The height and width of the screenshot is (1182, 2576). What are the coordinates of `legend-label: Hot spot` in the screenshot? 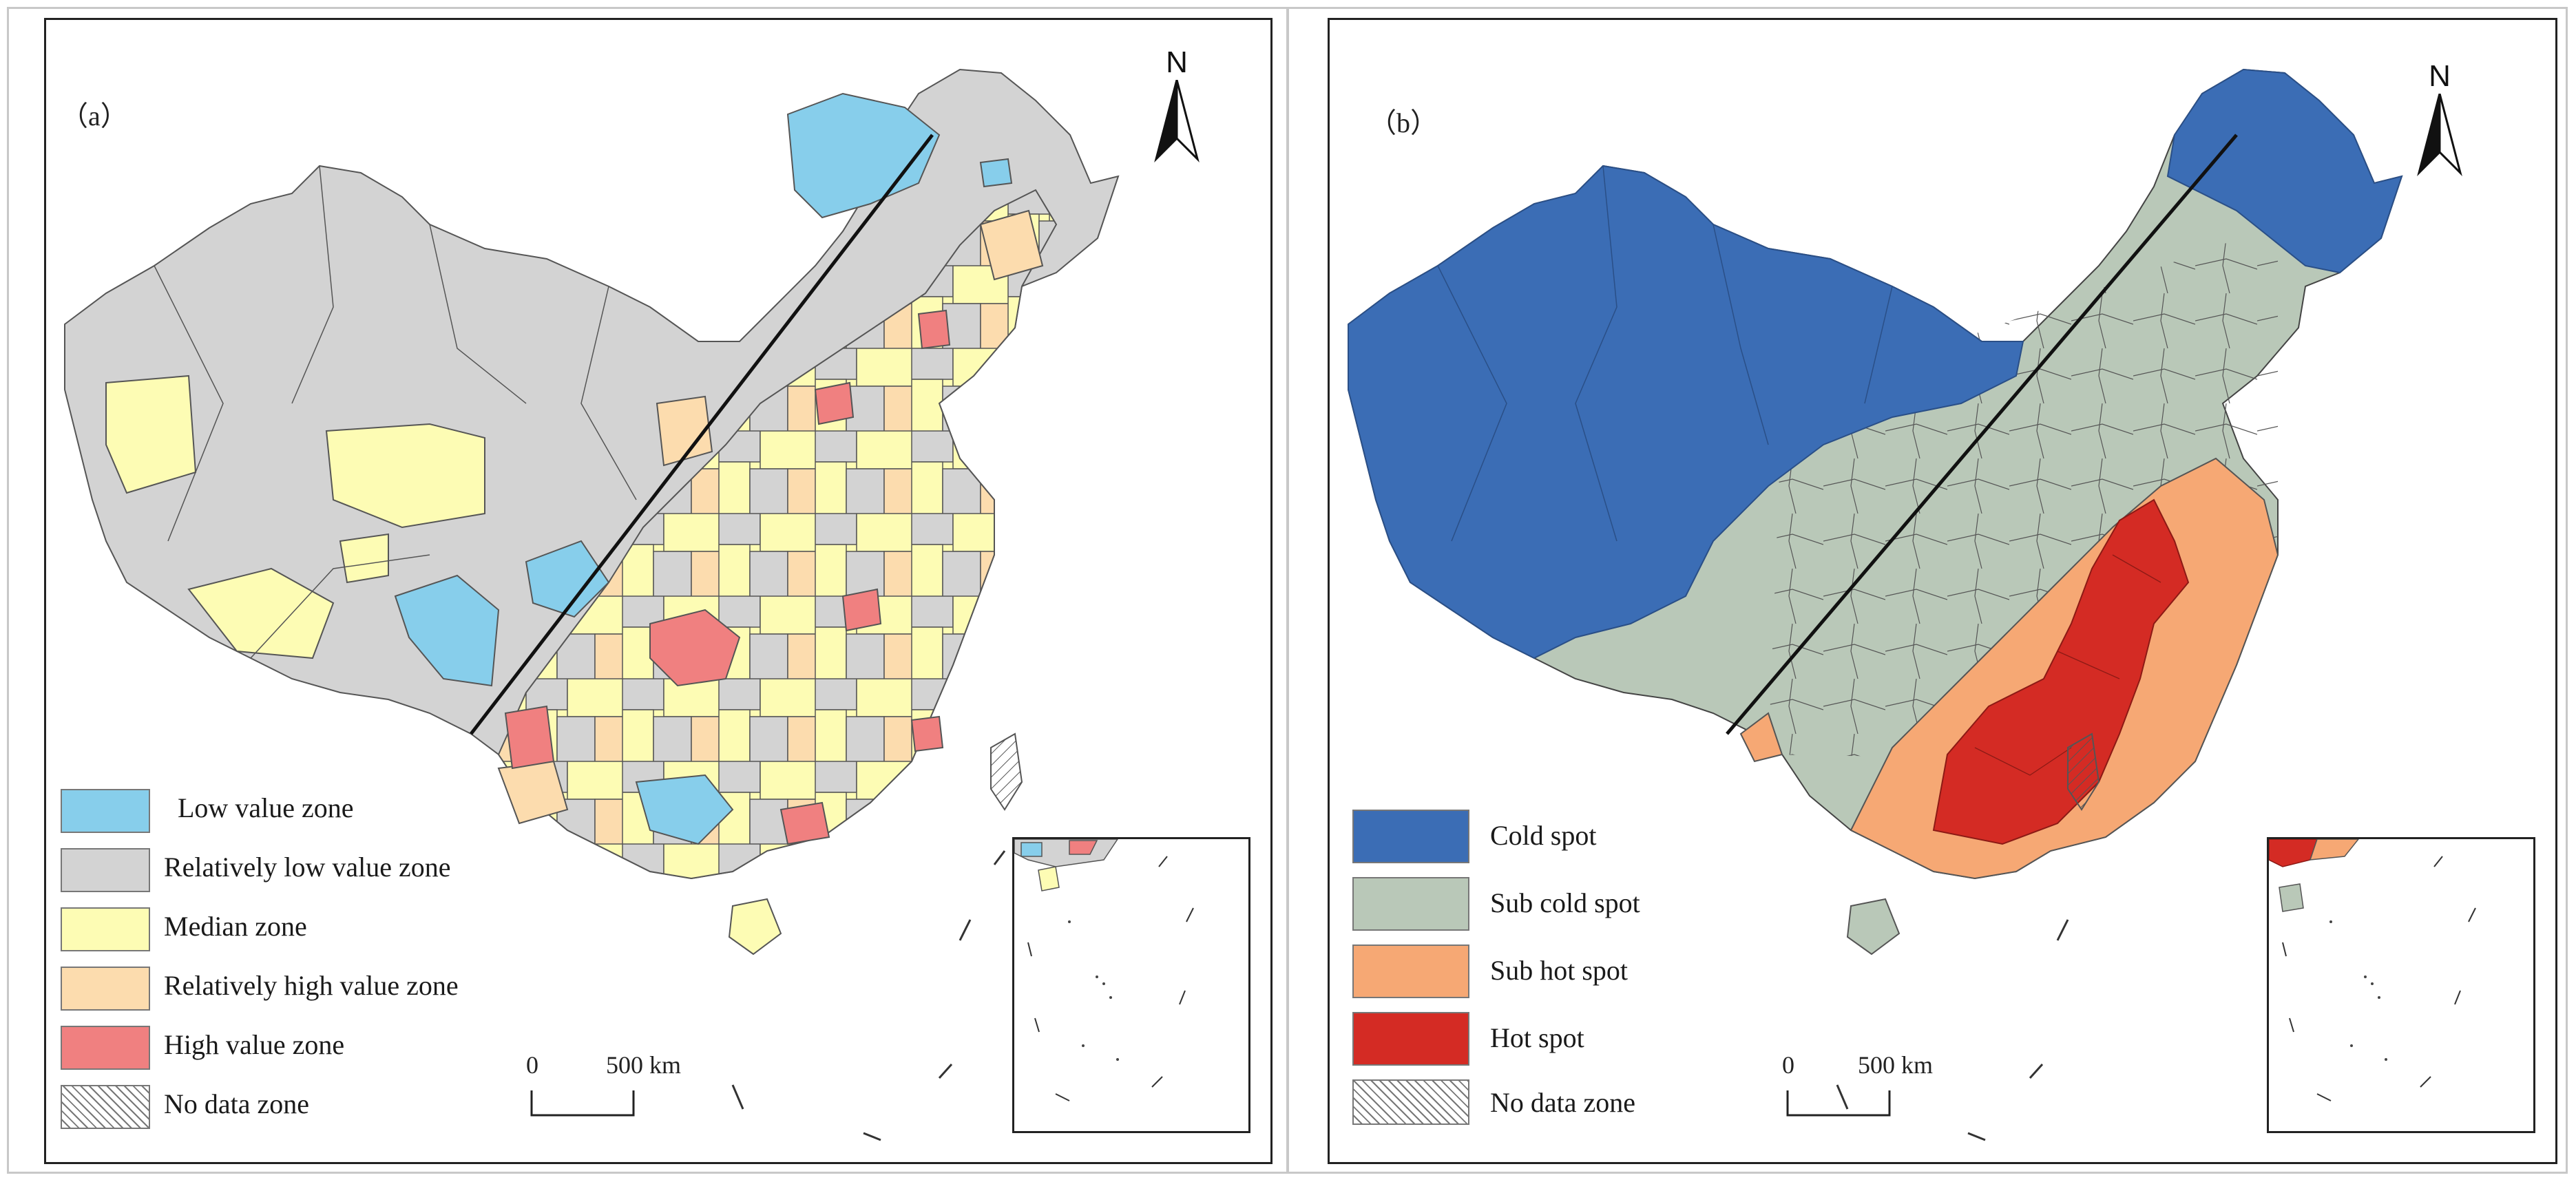 It's located at (1537, 1037).